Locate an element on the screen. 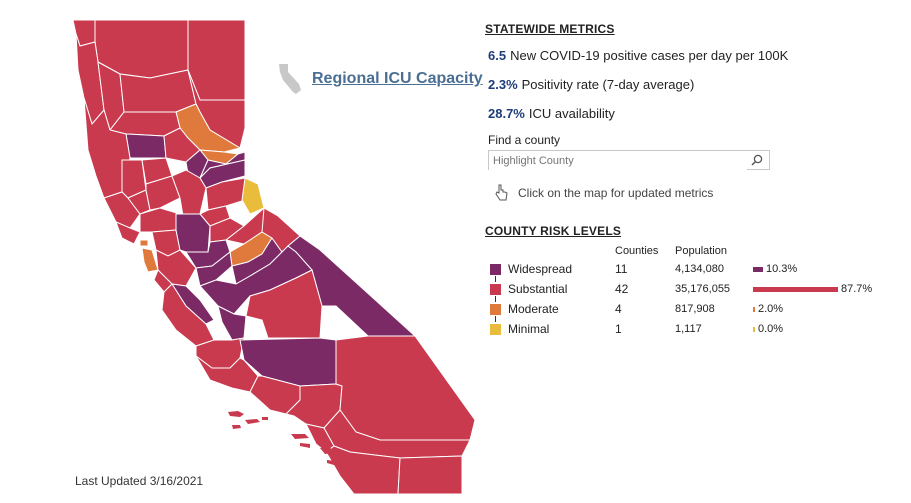 Image resolution: width=911 pixels, height=503 pixels. risk-count: 42 is located at coordinates (622, 289).